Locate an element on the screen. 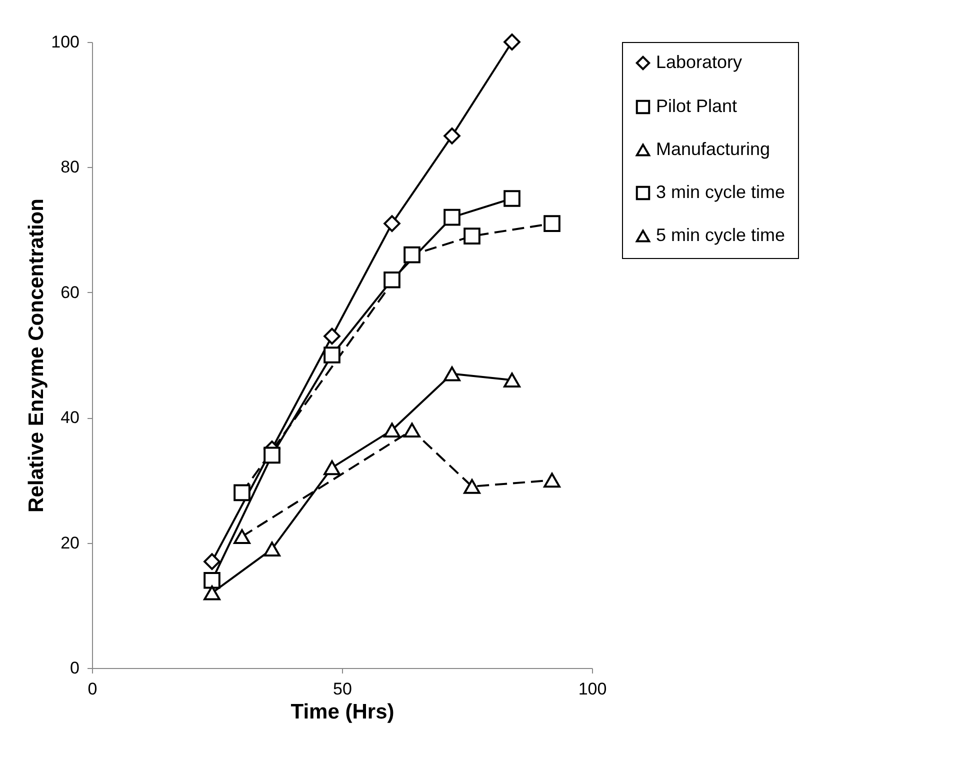  y-tick-label: 100 is located at coordinates (65, 42).